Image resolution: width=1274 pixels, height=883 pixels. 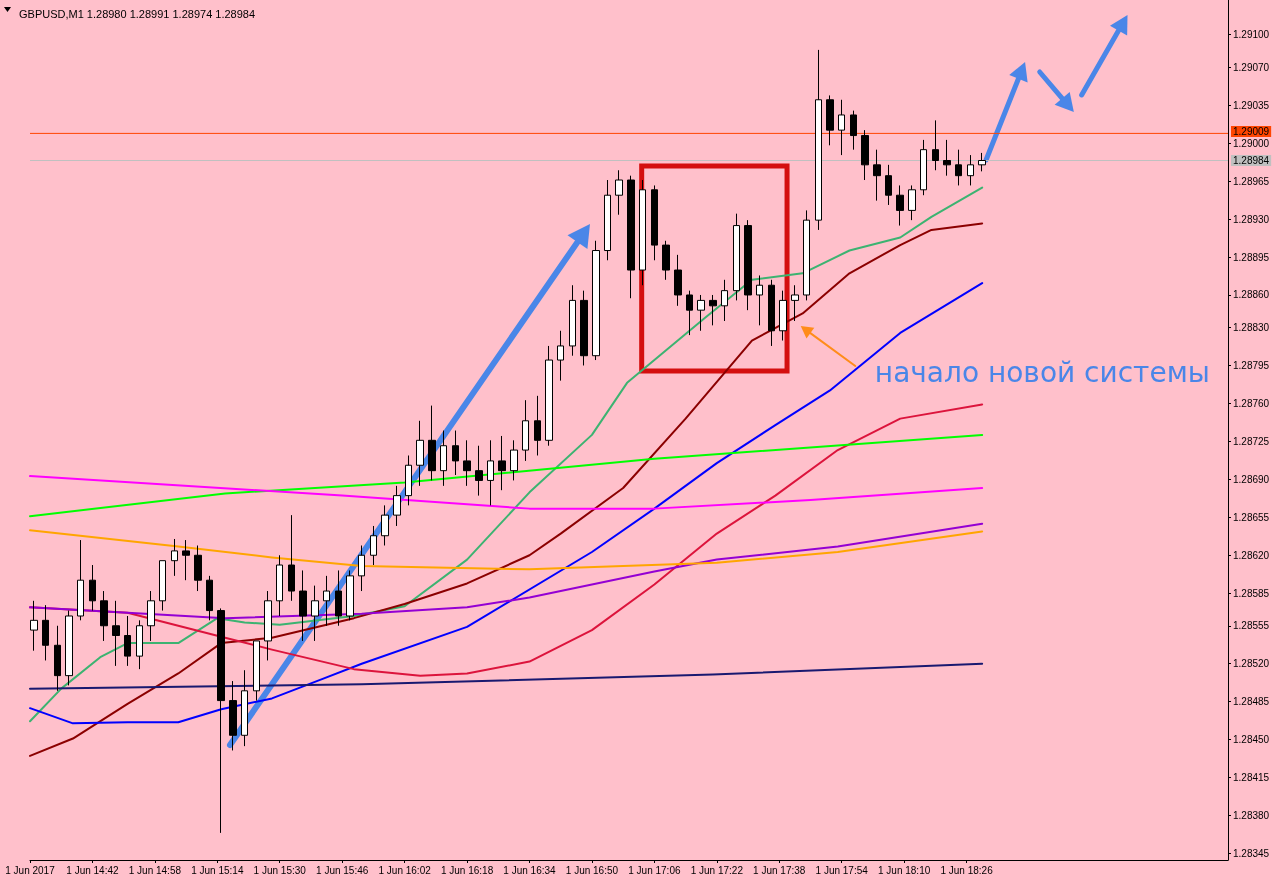 What do you see at coordinates (280, 870) in the screenshot?
I see `x-tick-label: 1 Jun 15:30` at bounding box center [280, 870].